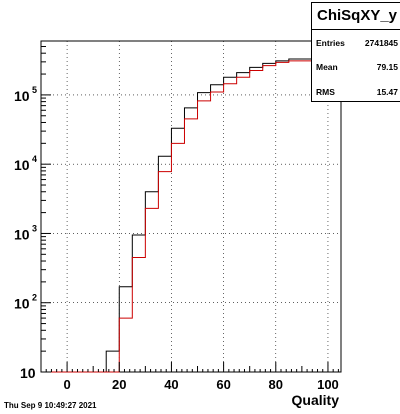  I want to click on x-tick-label: 0, so click(66, 384).